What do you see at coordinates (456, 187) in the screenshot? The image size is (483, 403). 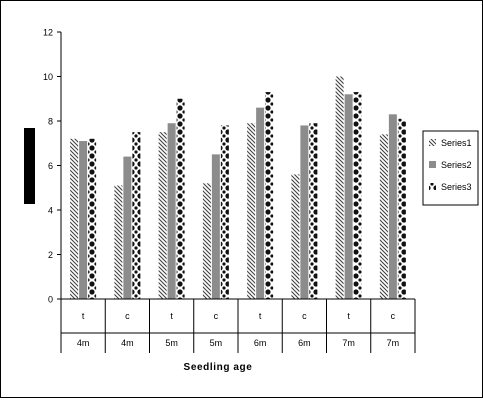 I see `legend-label-series3: Series3` at bounding box center [456, 187].